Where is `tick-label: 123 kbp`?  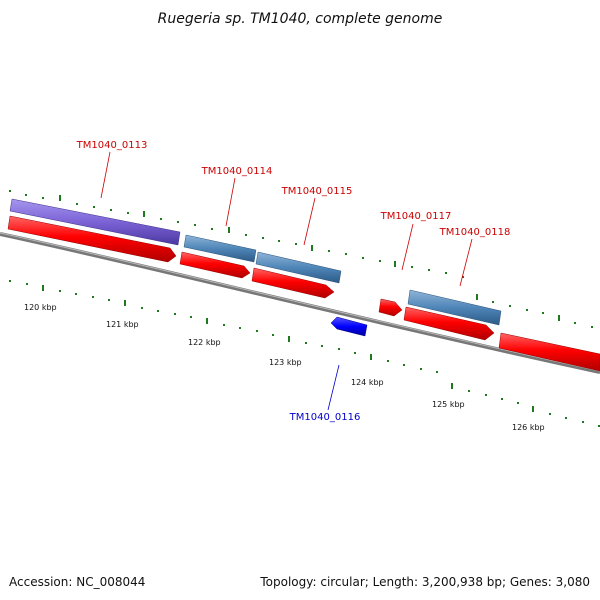
tick-label: 123 kbp is located at coordinates (285, 362).